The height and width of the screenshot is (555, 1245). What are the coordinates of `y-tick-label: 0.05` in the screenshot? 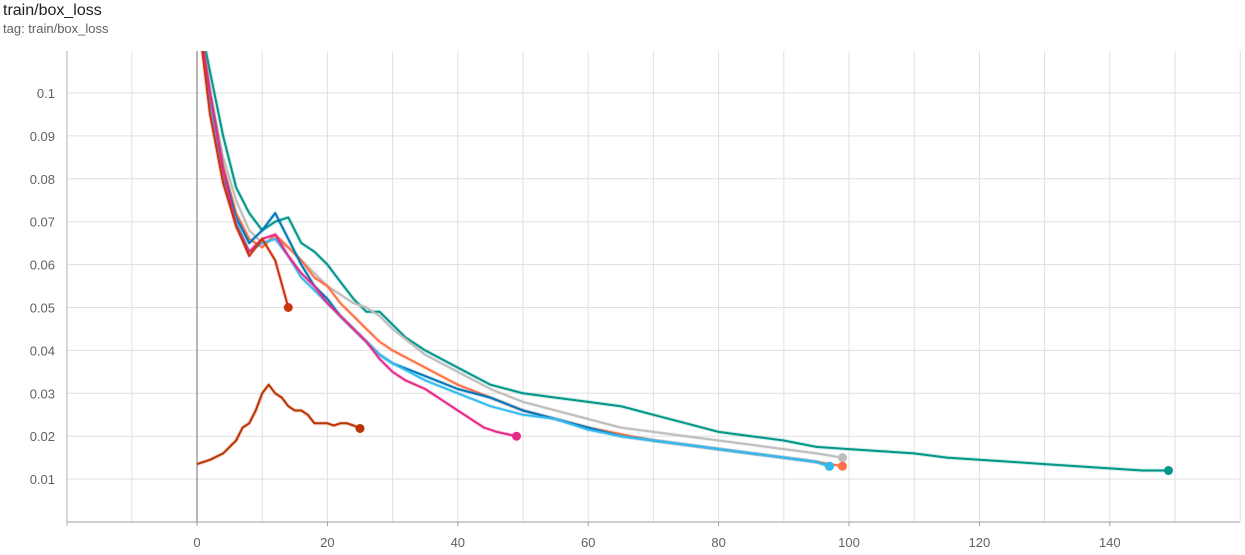 It's located at (42, 308).